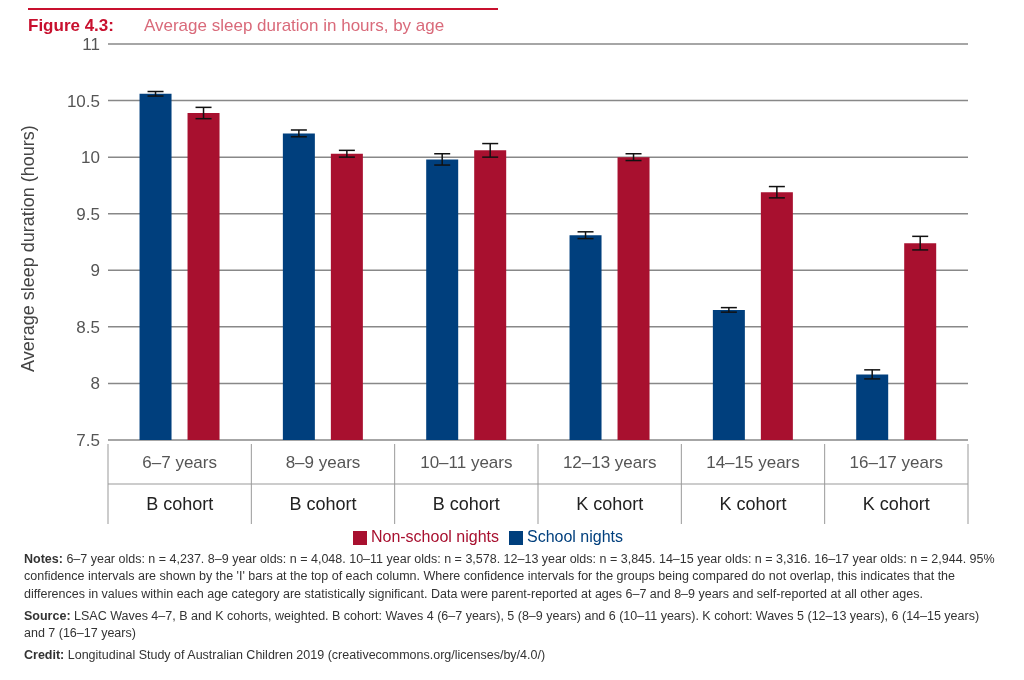 The height and width of the screenshot is (680, 1024). Describe the element at coordinates (609, 483) in the screenshot. I see `category-label: 12–13 years K cohort` at that location.